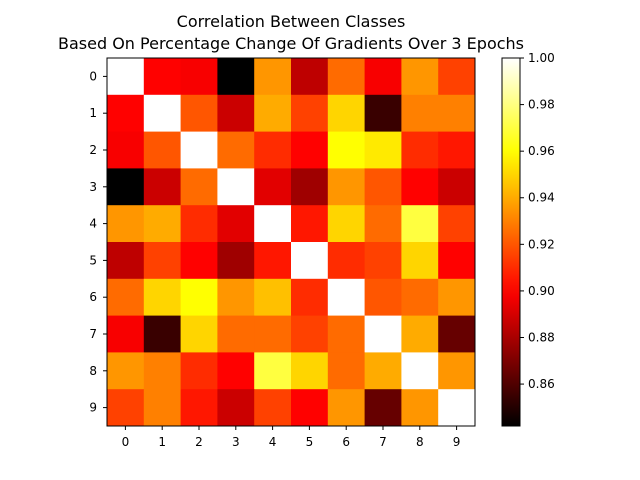 Image resolution: width=640 pixels, height=480 pixels. What do you see at coordinates (346, 442) in the screenshot?
I see `x-tick-label: 6` at bounding box center [346, 442].